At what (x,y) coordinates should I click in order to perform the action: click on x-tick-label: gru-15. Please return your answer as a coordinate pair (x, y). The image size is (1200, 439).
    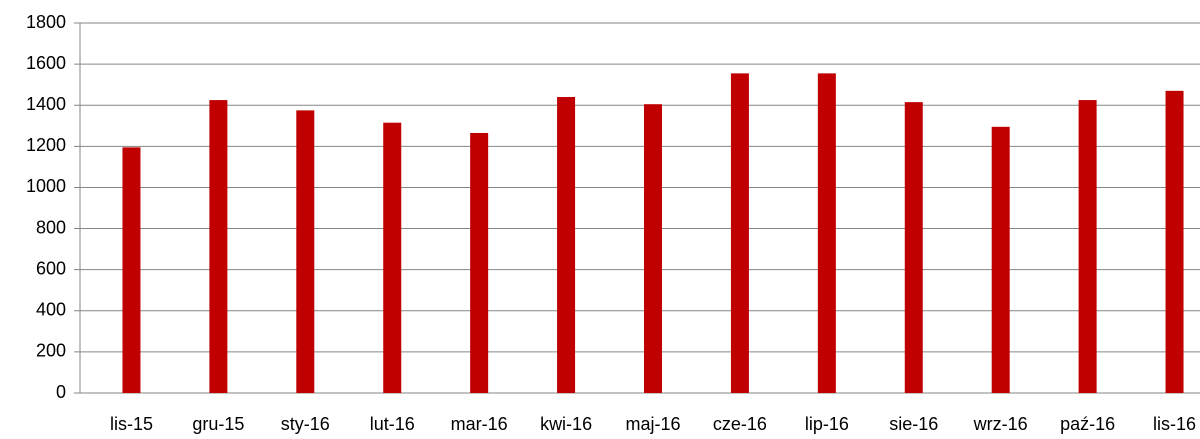
    Looking at the image, I should click on (218, 424).